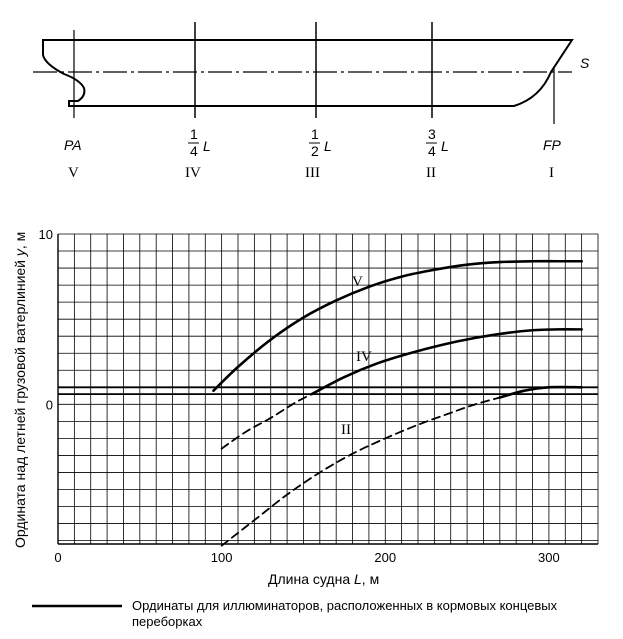  What do you see at coordinates (328, 146) in the screenshot?
I see `station-label-half: L` at bounding box center [328, 146].